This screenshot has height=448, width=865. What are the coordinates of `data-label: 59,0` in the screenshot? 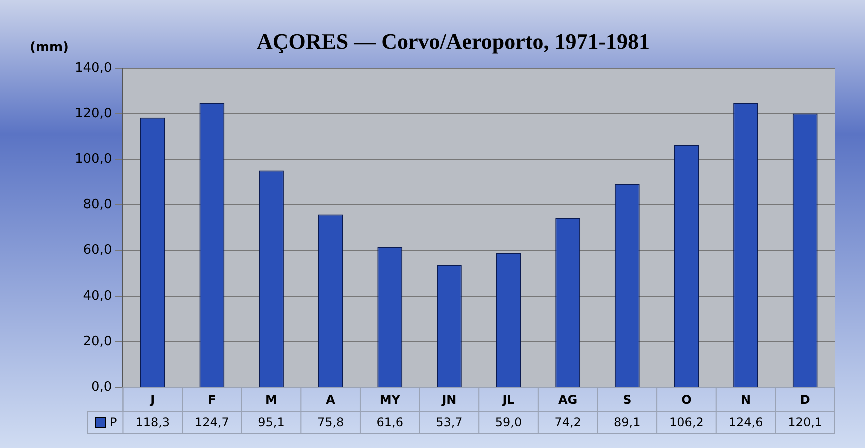 It's located at (508, 423).